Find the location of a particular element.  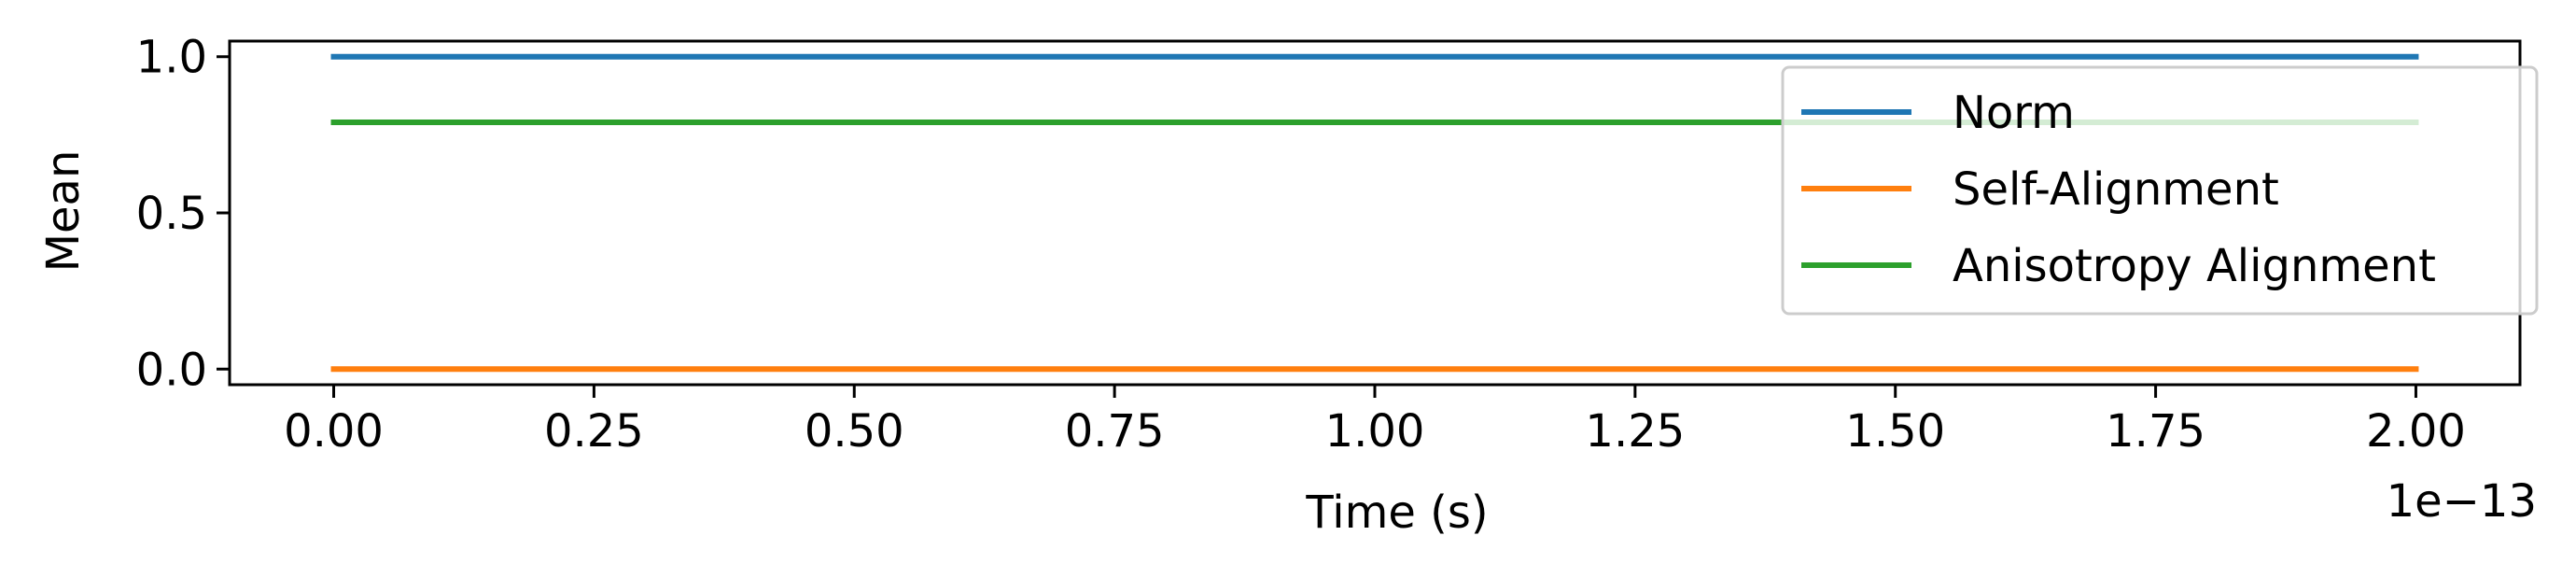

legend-label-0: Norm is located at coordinates (2014, 113).